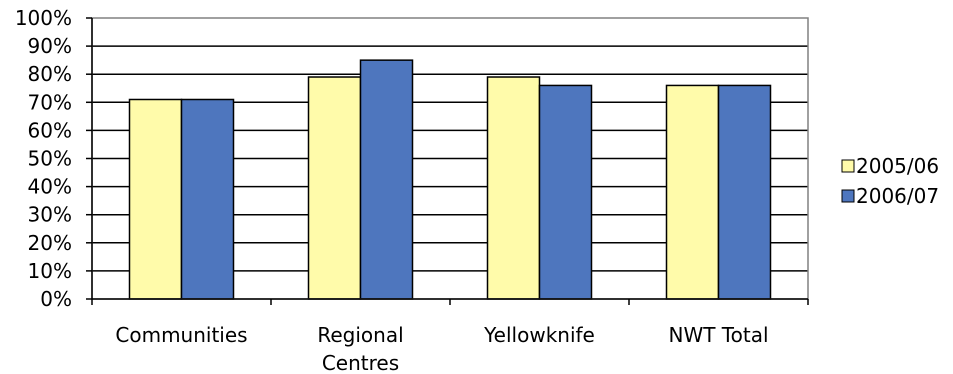  What do you see at coordinates (50, 74) in the screenshot?
I see `y-tick-label: 80%` at bounding box center [50, 74].